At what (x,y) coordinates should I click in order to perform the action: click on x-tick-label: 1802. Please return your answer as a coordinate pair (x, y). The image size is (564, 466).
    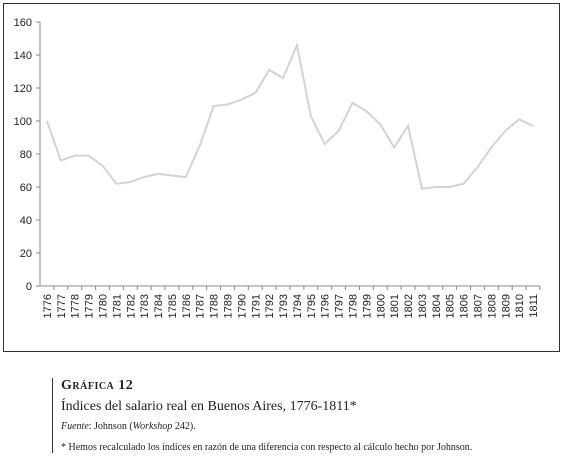
    Looking at the image, I should click on (409, 306).